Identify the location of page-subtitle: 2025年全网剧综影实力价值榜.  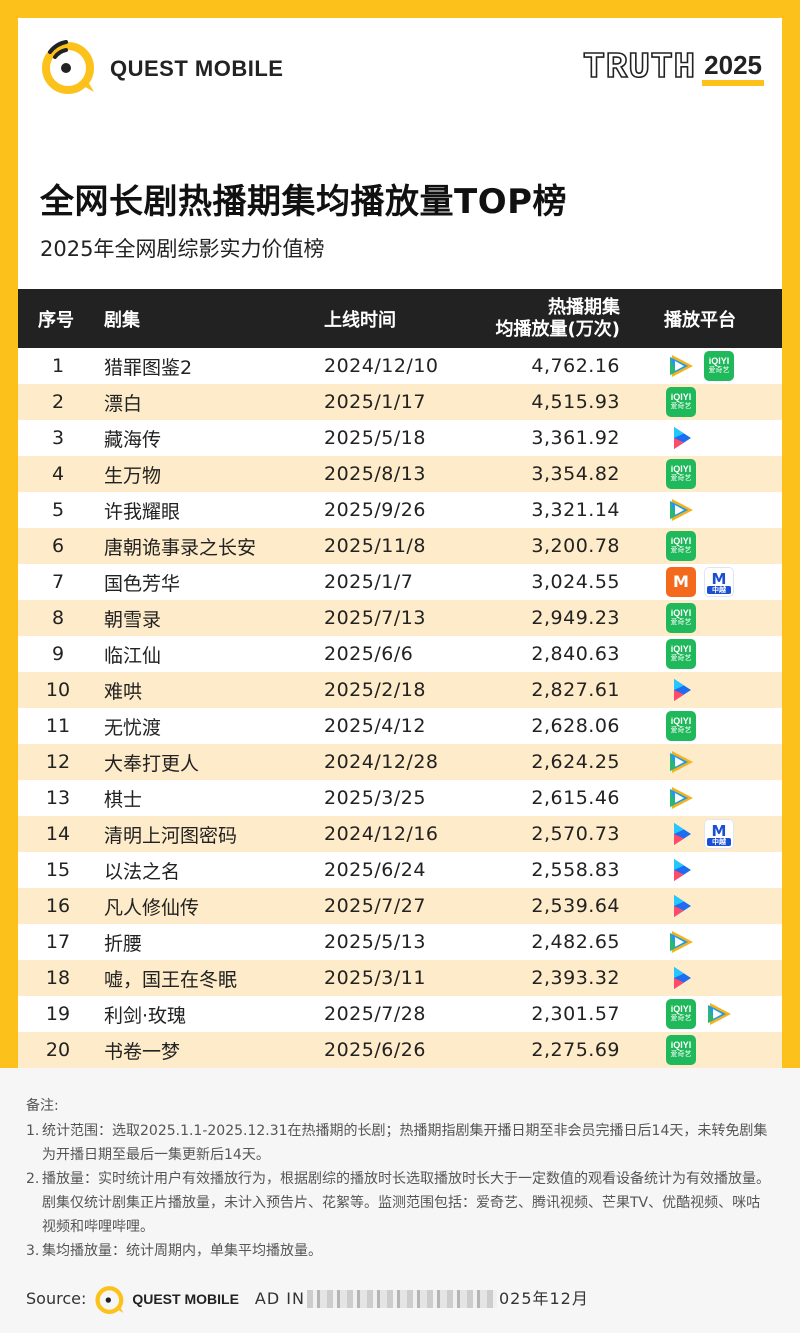
(182, 249).